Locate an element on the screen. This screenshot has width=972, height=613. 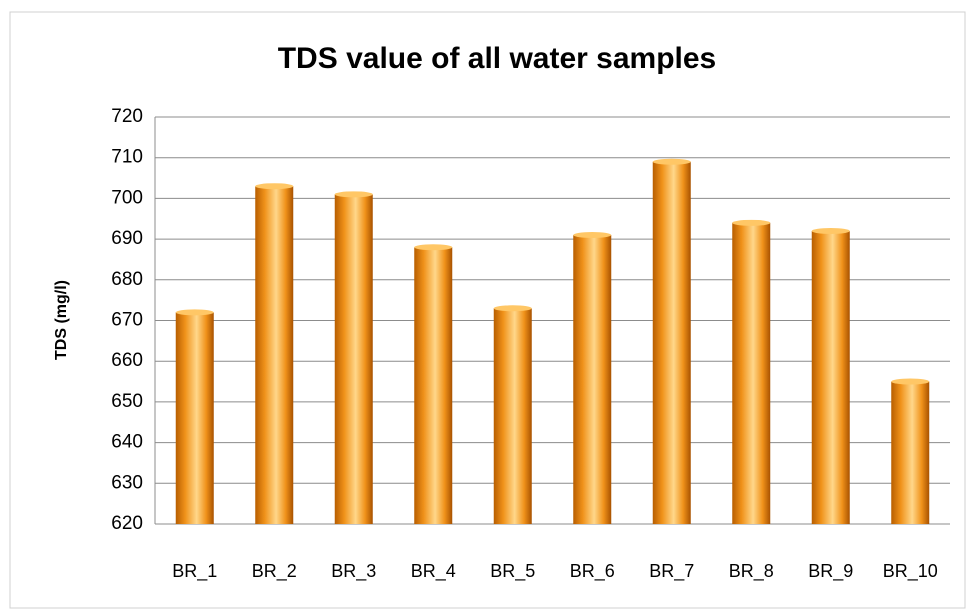
y-tick-label: 710 is located at coordinates (127, 157).